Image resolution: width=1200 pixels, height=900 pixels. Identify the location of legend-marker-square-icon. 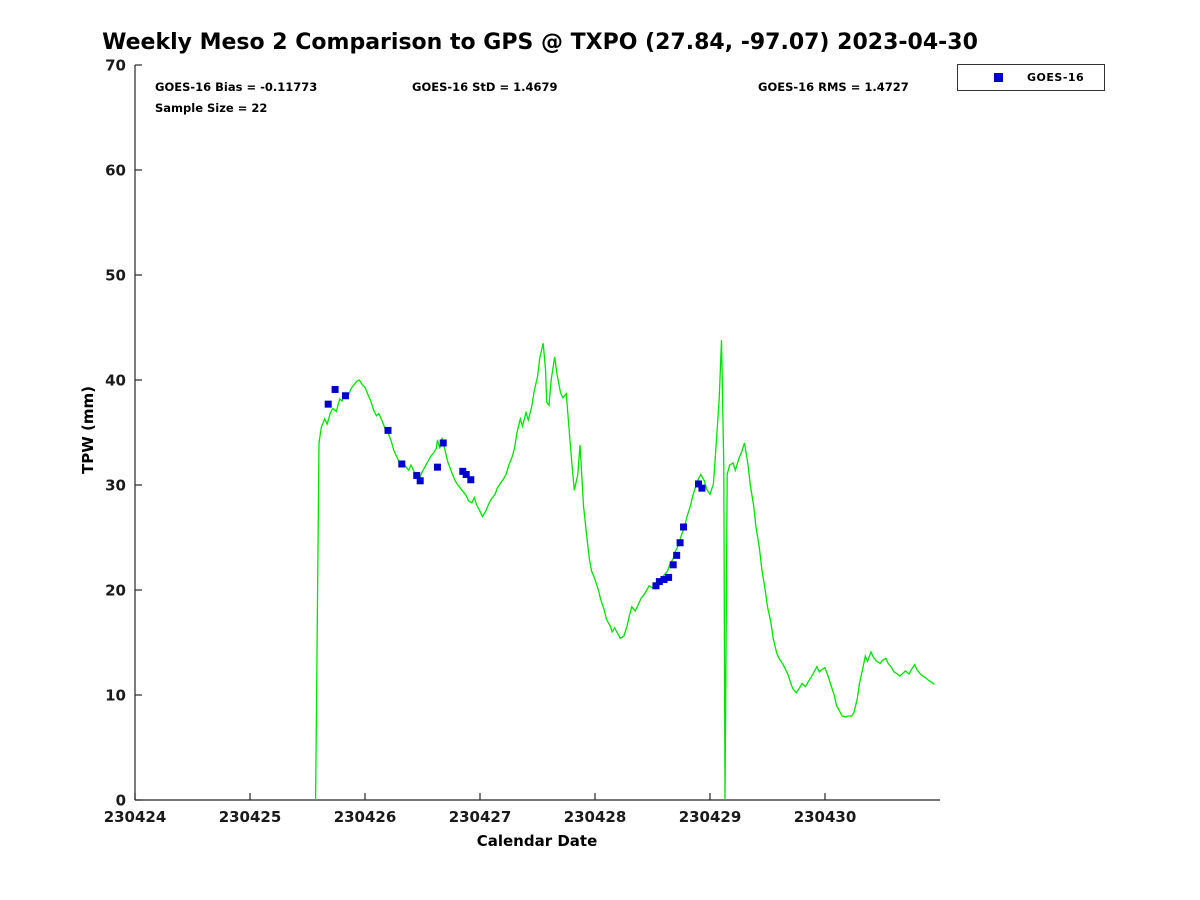
(998, 77).